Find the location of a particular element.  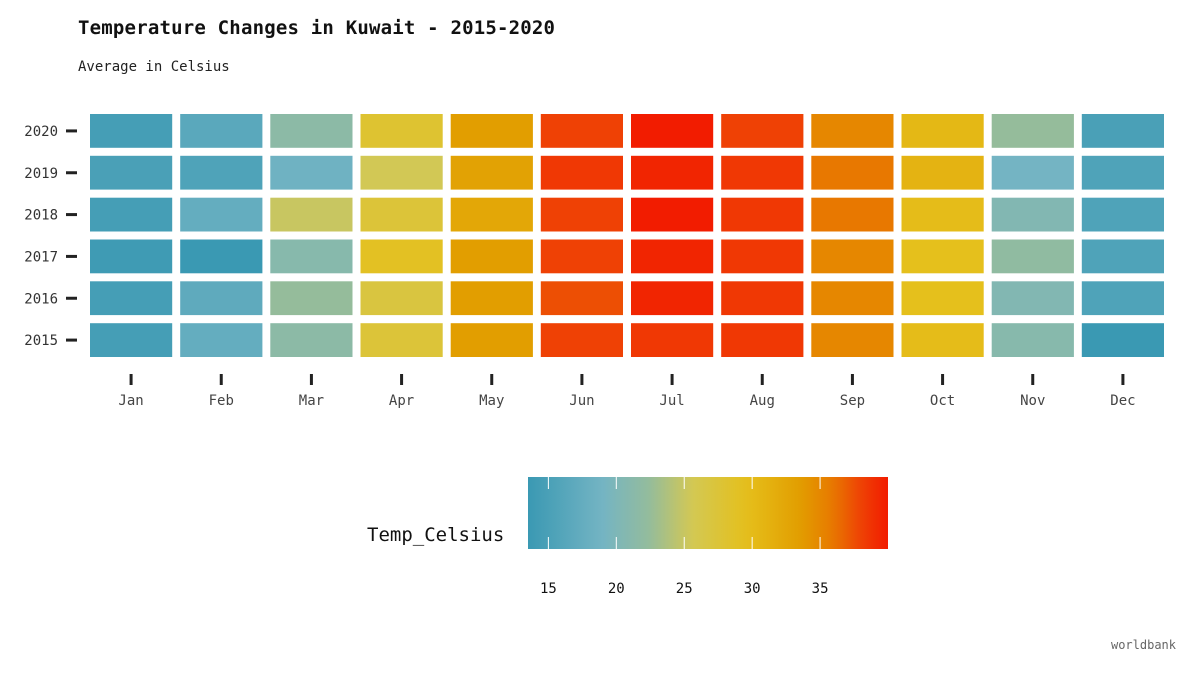

colorbar-gradient is located at coordinates (708, 513).